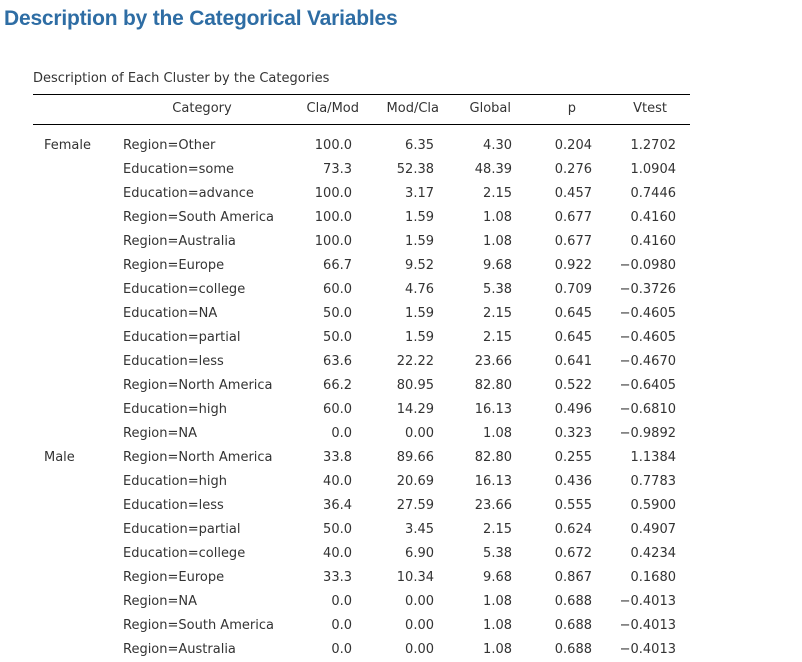  Describe the element at coordinates (573, 505) in the screenshot. I see `p-value-cell: 0.555` at that location.